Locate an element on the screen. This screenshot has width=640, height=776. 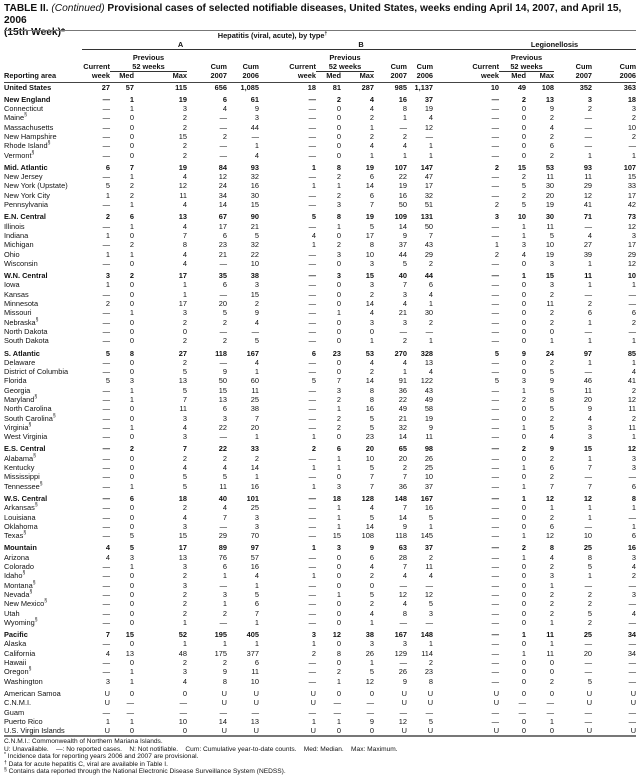
value-cell: 26 is located at coordinates (369, 653).